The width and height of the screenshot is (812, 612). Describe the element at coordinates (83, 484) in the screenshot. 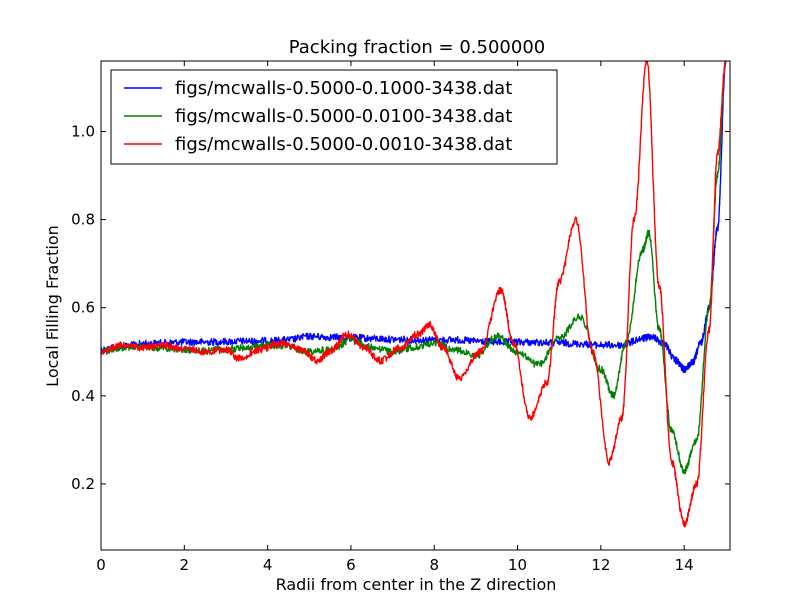

I see `y-tick-label: 0.2` at that location.